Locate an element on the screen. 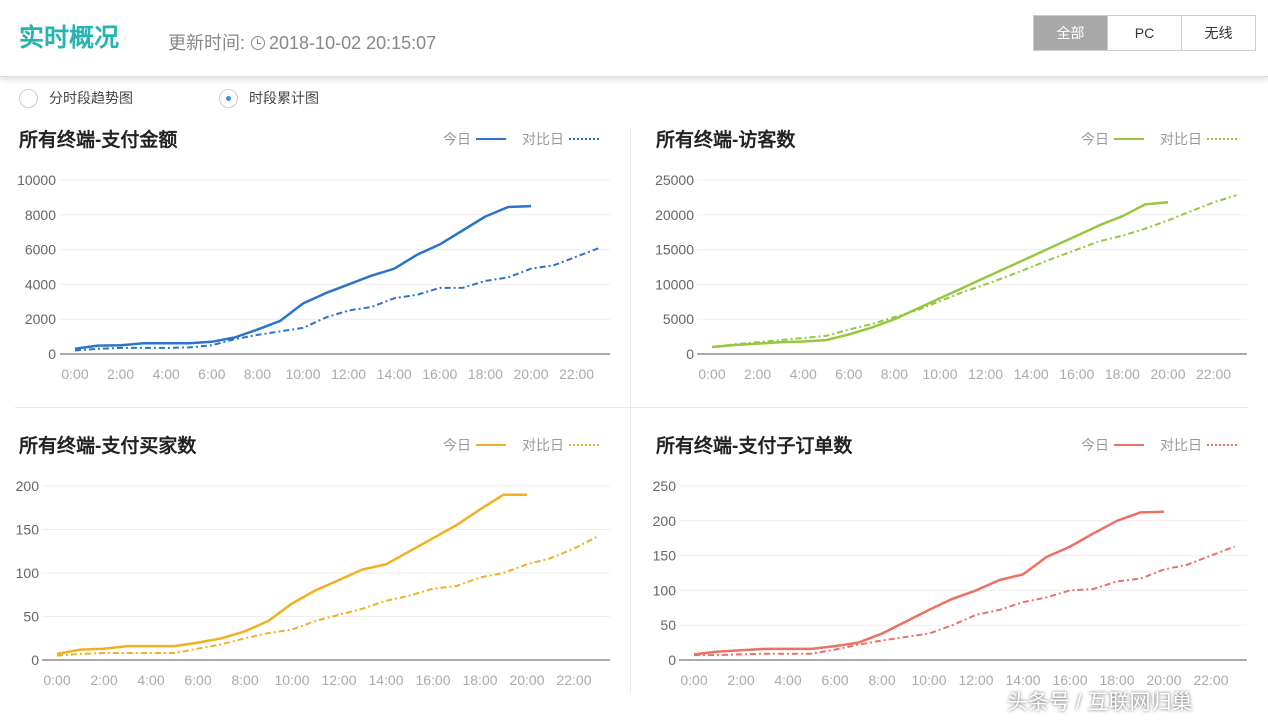 This screenshot has height=722, width=1268. radio-cumulative: 时段累计图 is located at coordinates (269, 98).